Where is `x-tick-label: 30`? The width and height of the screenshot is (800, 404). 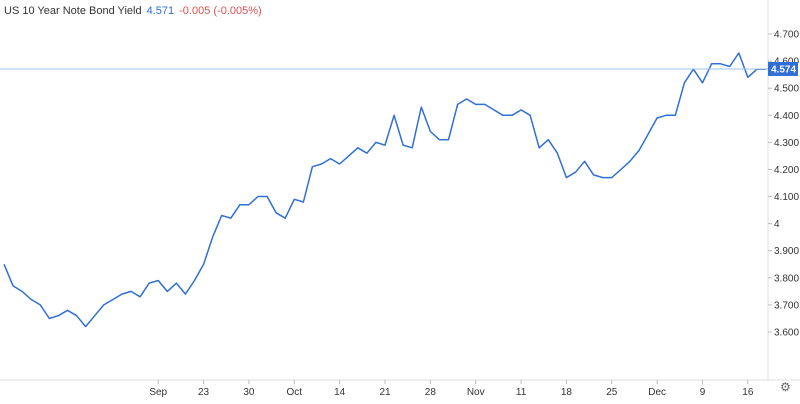 x-tick-label: 30 is located at coordinates (249, 392).